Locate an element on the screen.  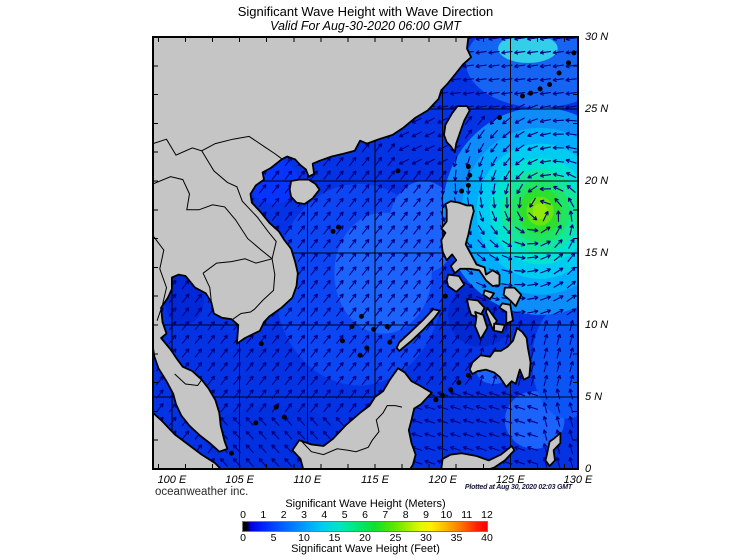
y-axis-label: 10 N is located at coordinates (597, 325).